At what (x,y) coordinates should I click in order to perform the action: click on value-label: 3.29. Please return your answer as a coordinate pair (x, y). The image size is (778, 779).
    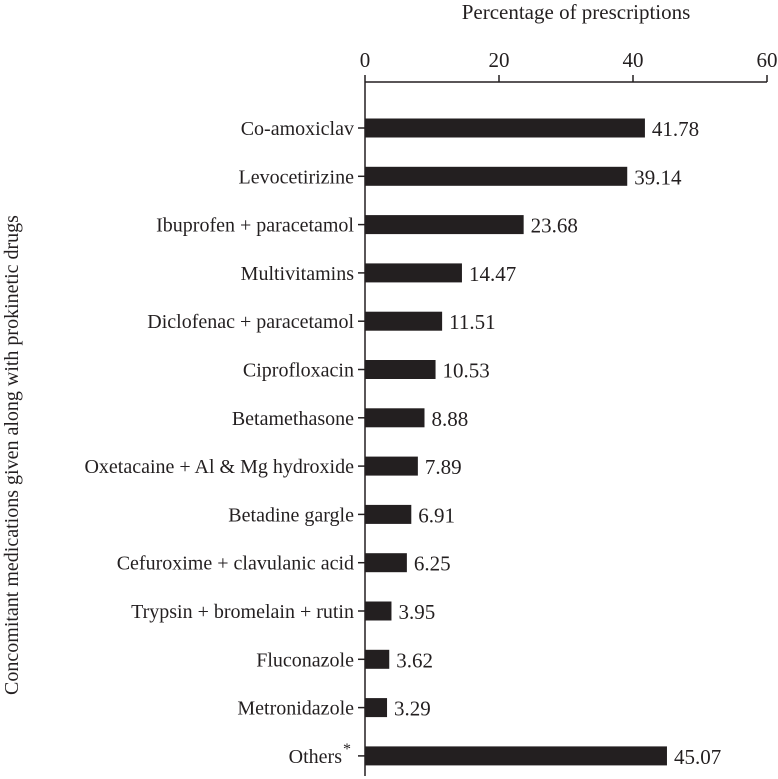
    Looking at the image, I should click on (412, 709).